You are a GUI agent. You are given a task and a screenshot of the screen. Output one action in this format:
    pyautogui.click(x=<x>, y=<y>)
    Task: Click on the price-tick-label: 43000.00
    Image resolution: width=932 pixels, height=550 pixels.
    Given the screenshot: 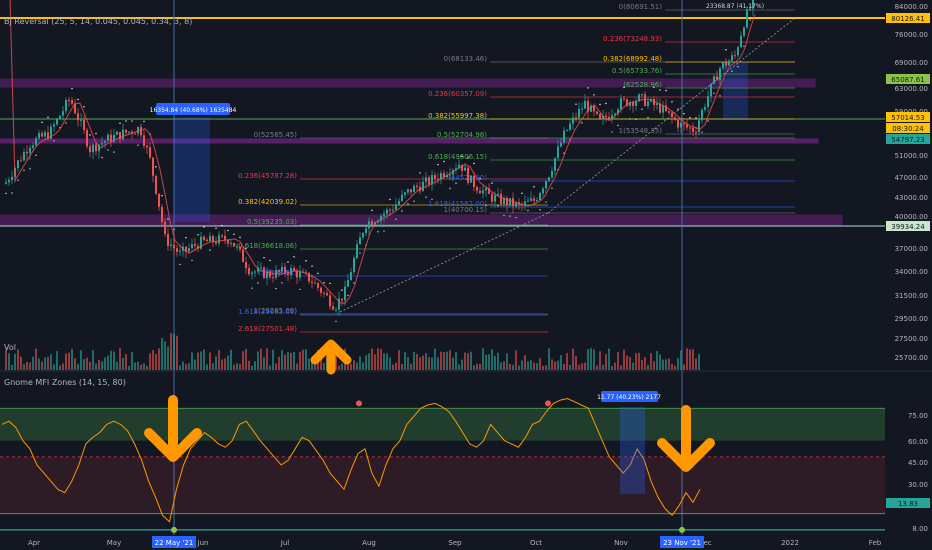 What is the action you would take?
    pyautogui.click(x=911, y=198)
    